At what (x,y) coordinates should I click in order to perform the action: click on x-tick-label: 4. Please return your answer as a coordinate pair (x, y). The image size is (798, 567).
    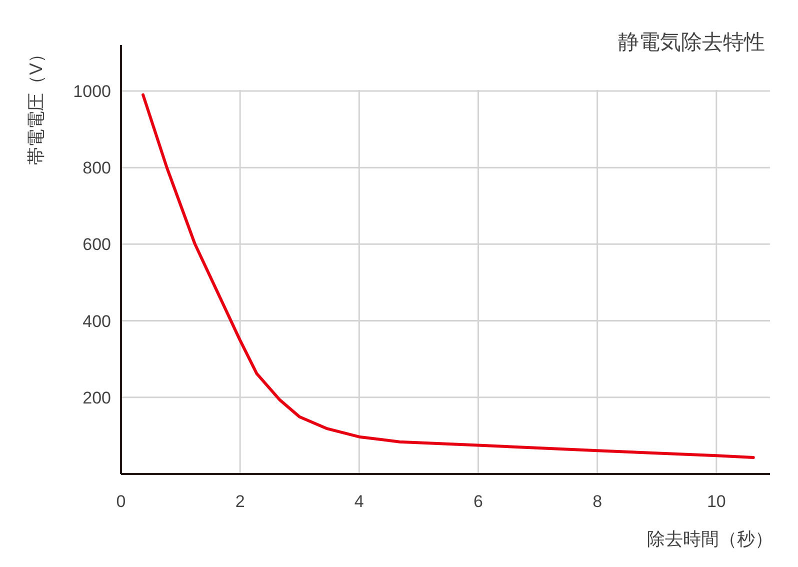
    Looking at the image, I should click on (359, 501).